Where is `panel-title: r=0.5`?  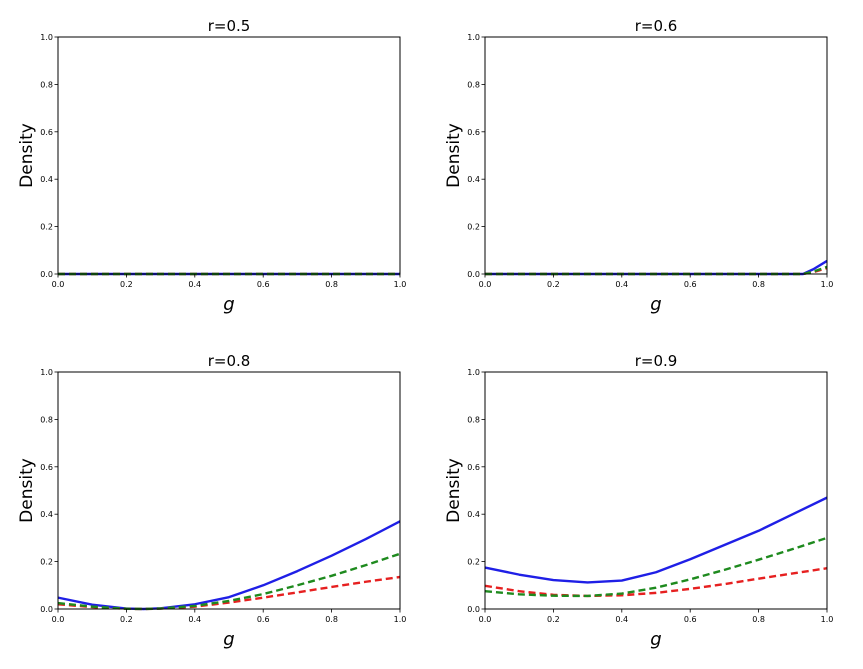 panel-title: r=0.5 is located at coordinates (229, 26).